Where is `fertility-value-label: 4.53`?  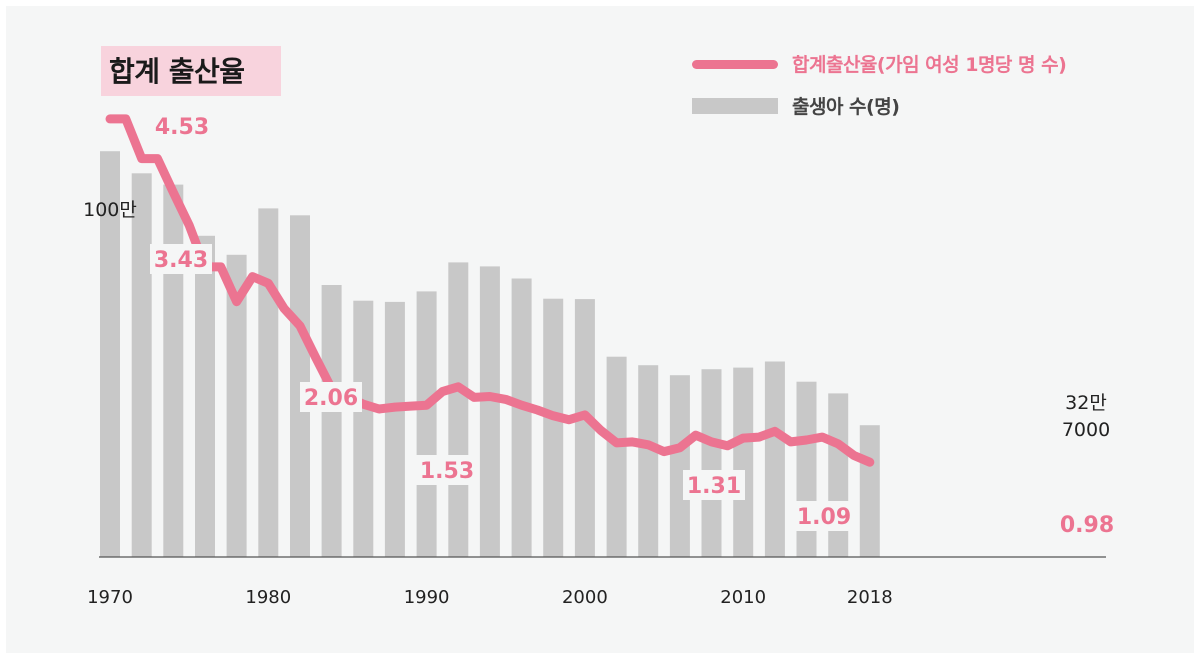
fertility-value-label: 4.53 is located at coordinates (182, 127).